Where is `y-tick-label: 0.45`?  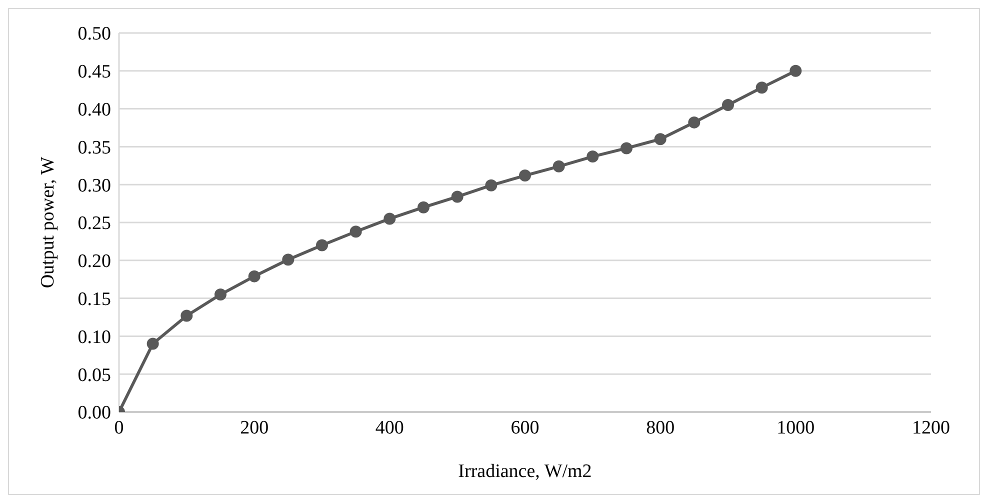 y-tick-label: 0.45 is located at coordinates (94, 72).